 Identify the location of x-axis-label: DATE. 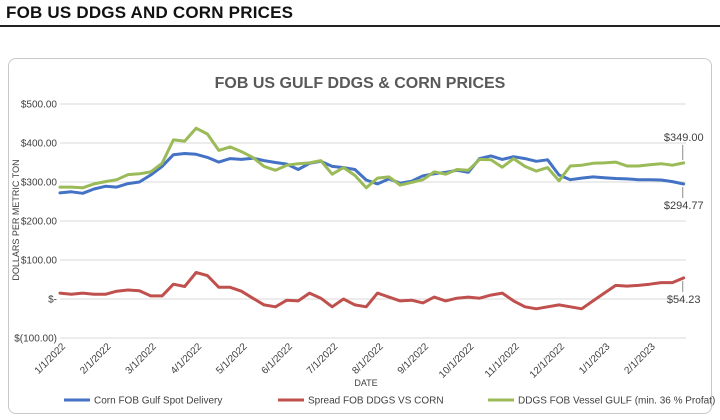
(365, 383).